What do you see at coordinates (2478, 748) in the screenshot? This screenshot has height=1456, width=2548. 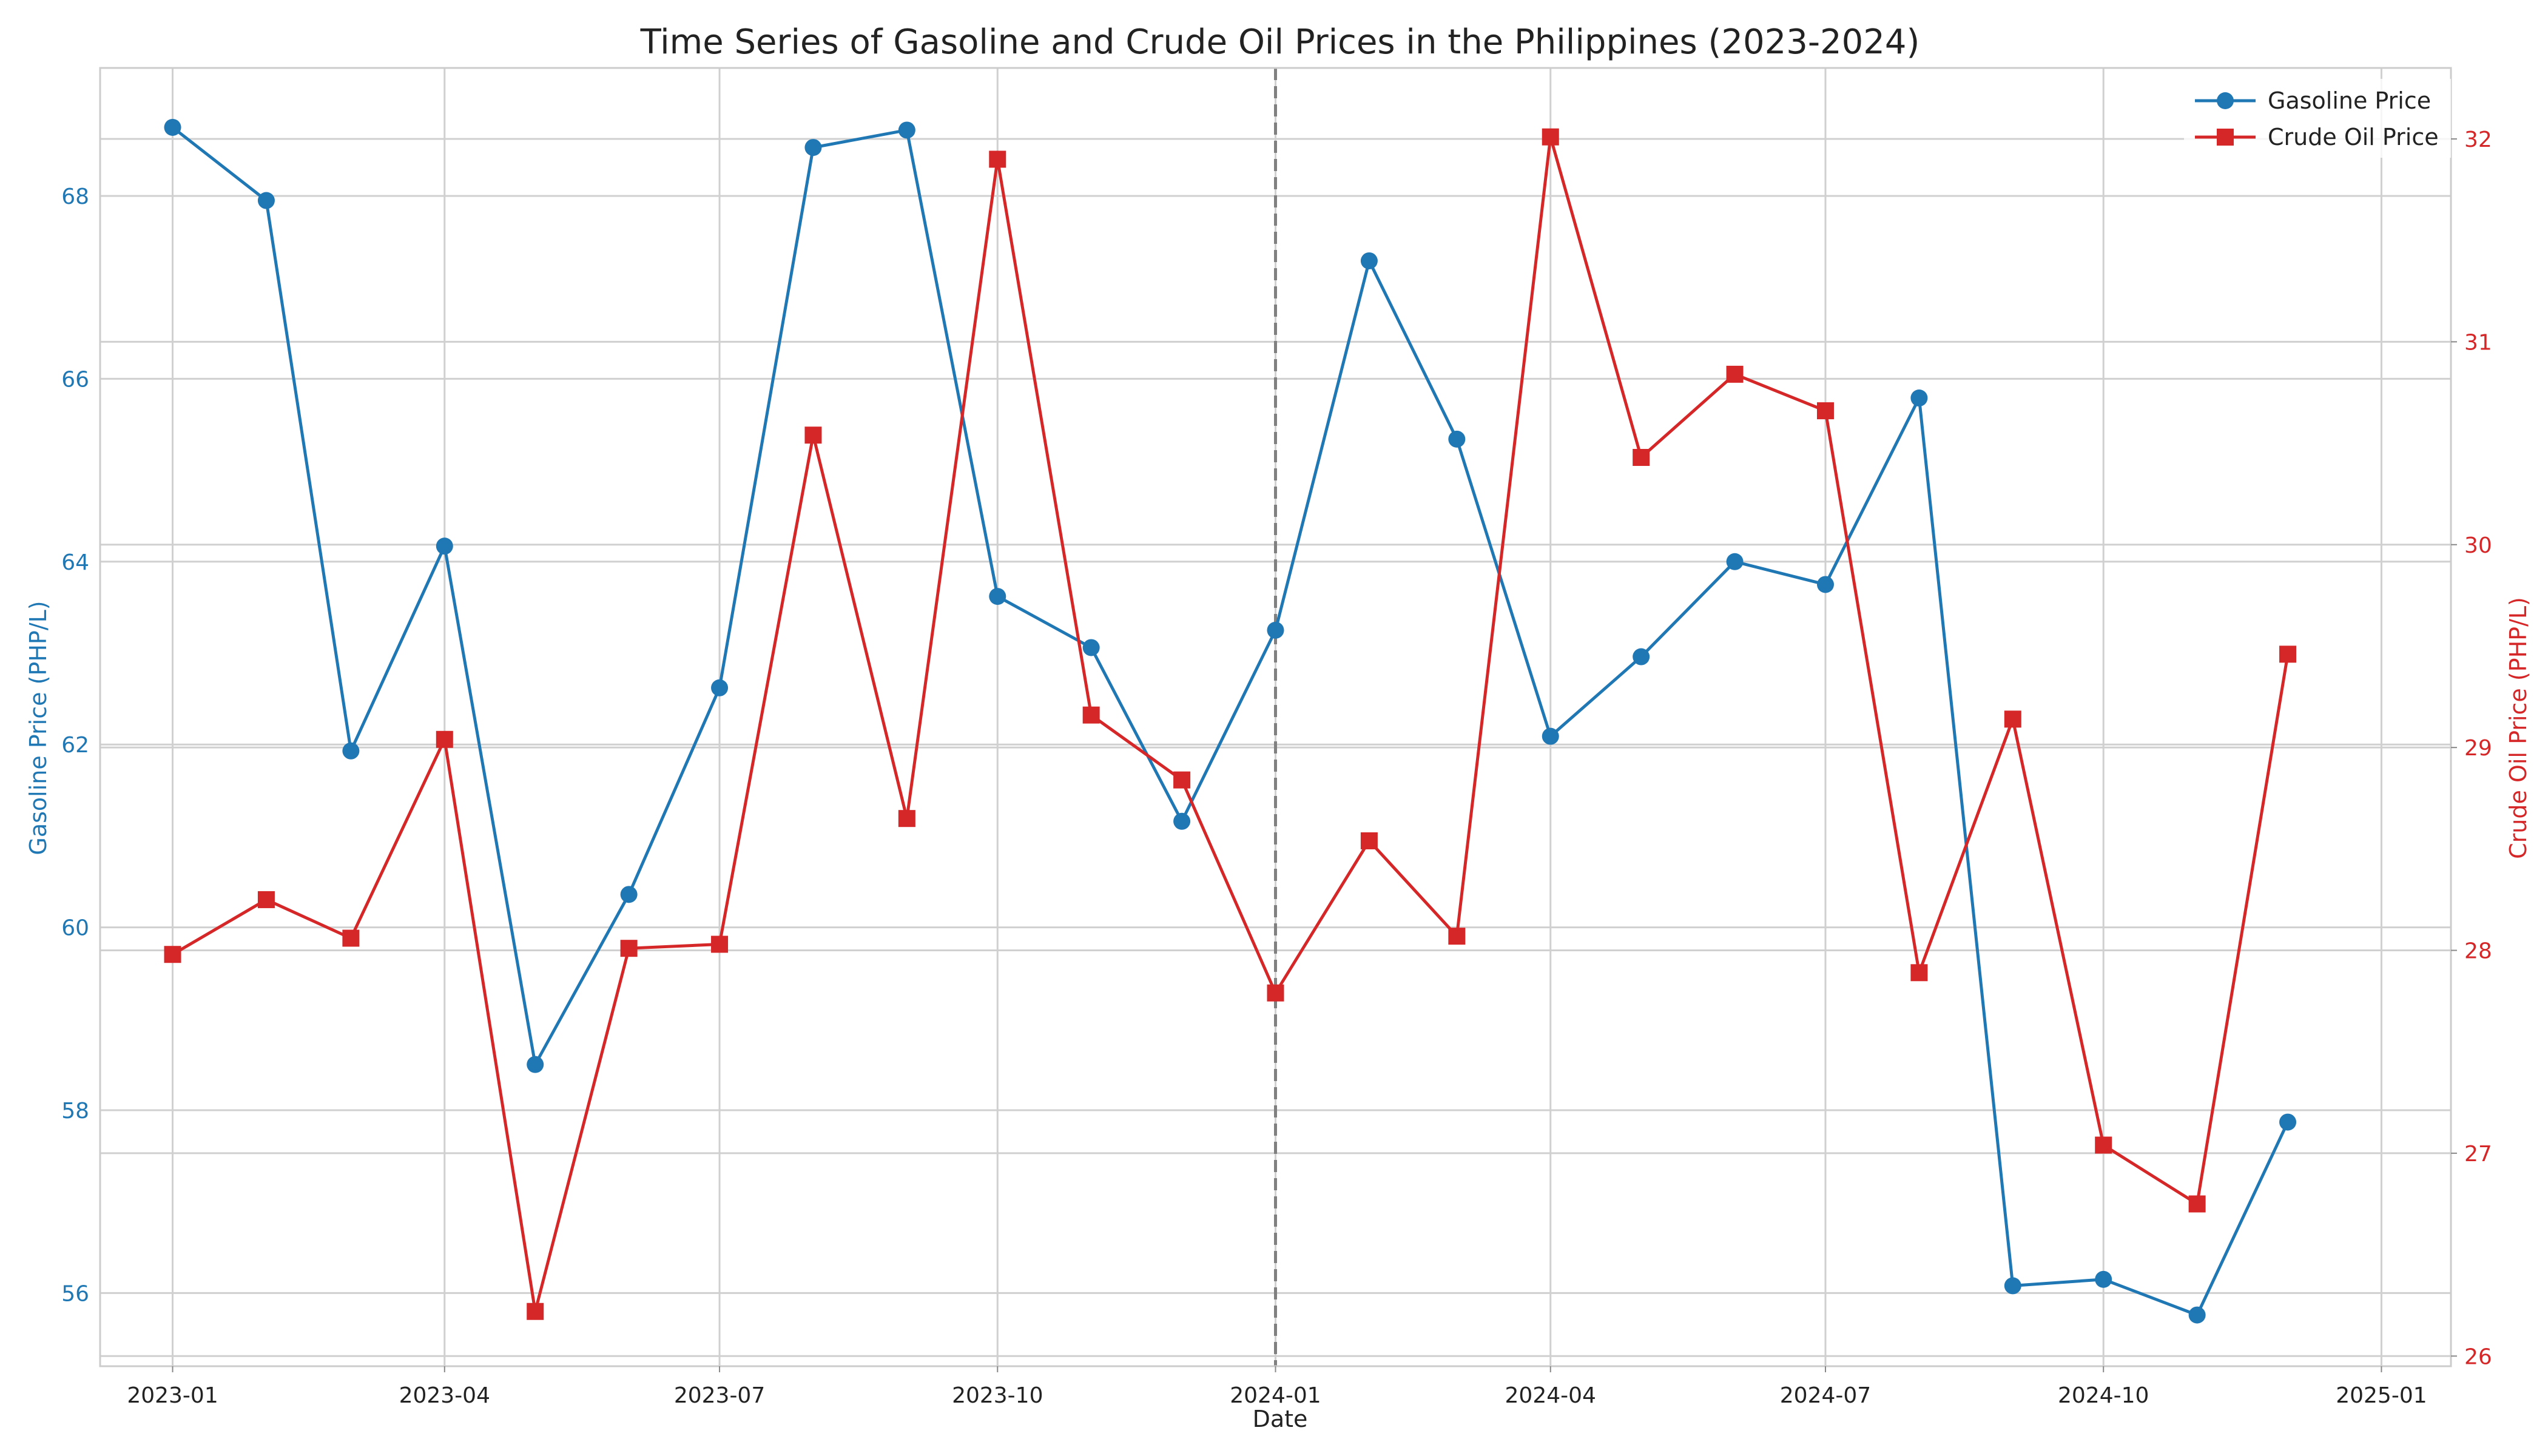 I see `y-right-tick-label: 29` at bounding box center [2478, 748].